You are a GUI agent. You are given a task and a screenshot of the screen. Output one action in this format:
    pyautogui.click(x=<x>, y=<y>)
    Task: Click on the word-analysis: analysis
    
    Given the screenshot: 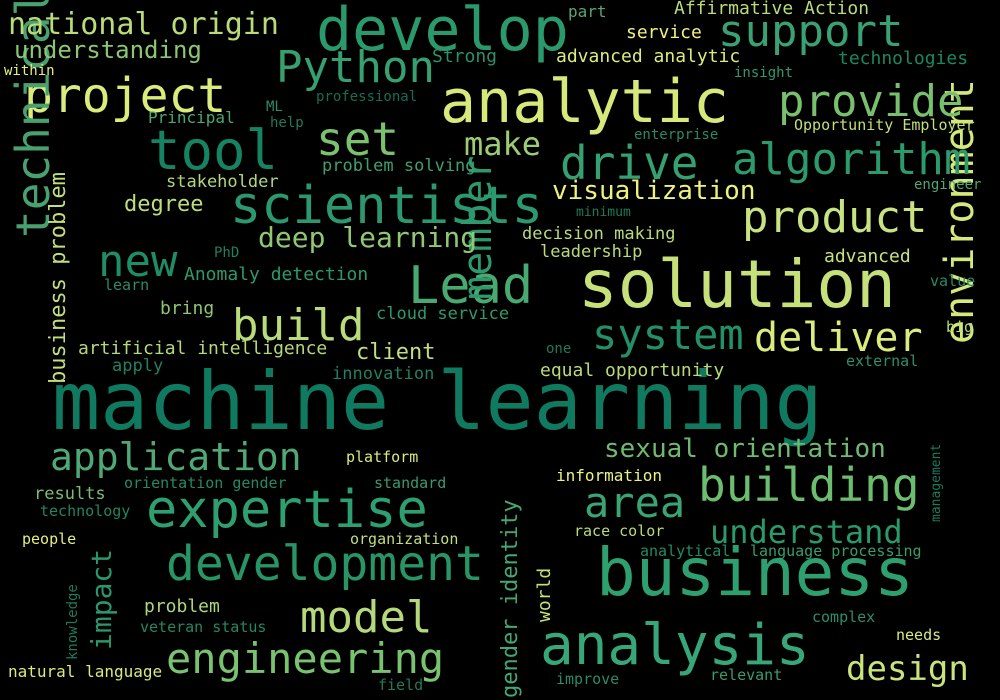 What is the action you would take?
    pyautogui.click(x=675, y=645)
    